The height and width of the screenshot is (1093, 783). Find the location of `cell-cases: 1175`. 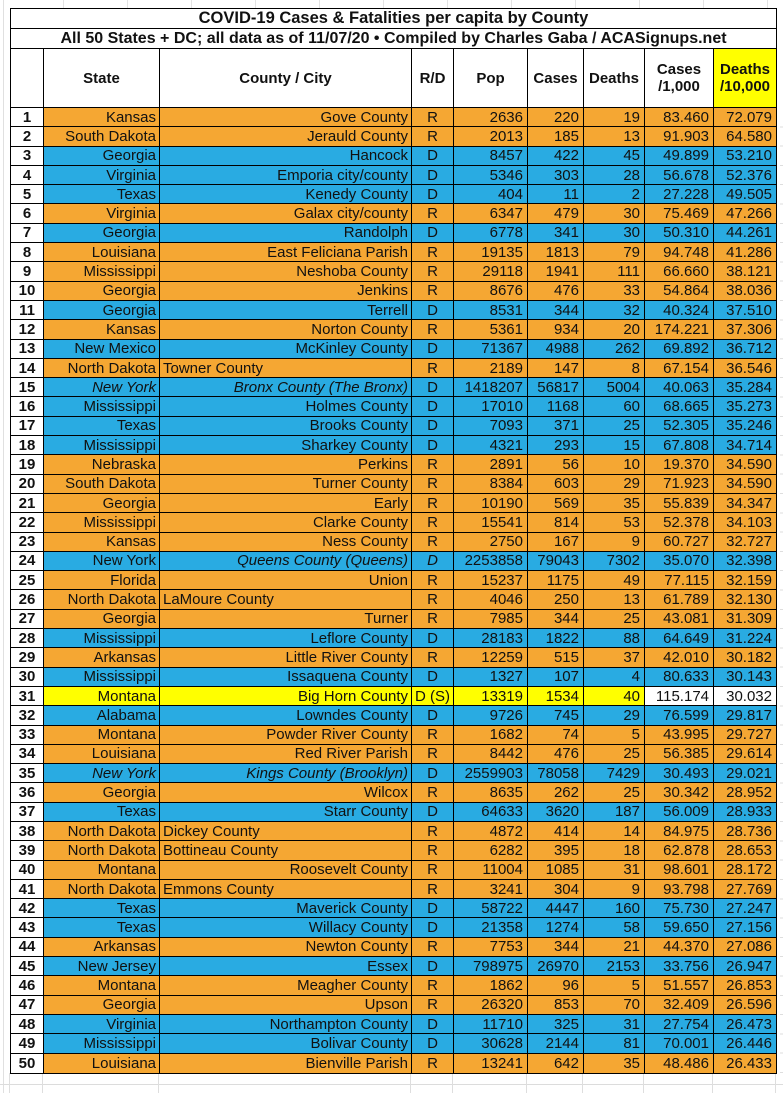

cell-cases: 1175 is located at coordinates (556, 580).